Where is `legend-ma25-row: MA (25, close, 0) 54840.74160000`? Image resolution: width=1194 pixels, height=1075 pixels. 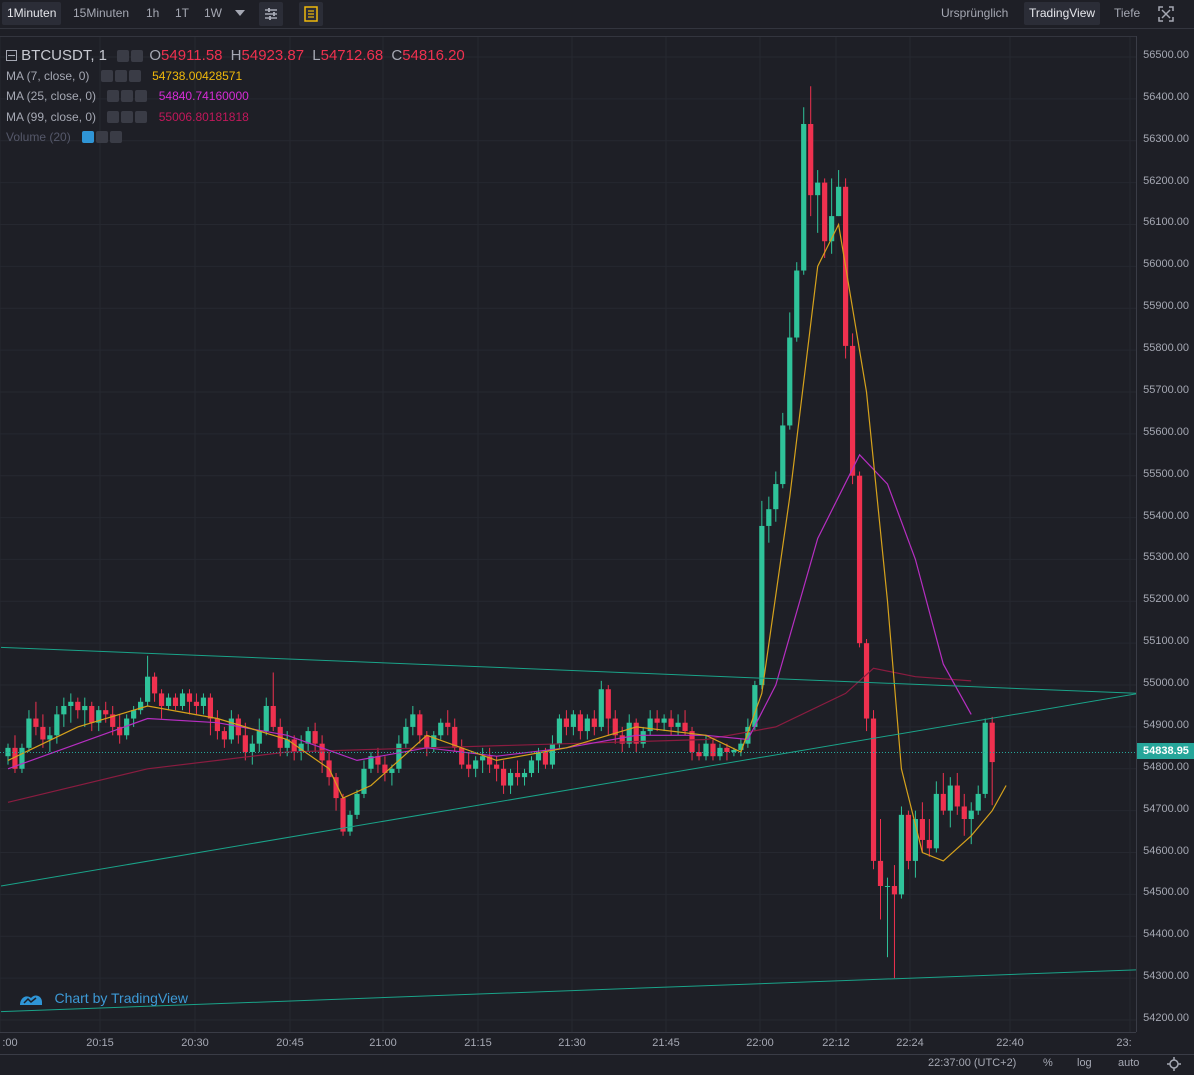 legend-ma25-row: MA (25, close, 0) 54840.74160000 is located at coordinates (127, 96).